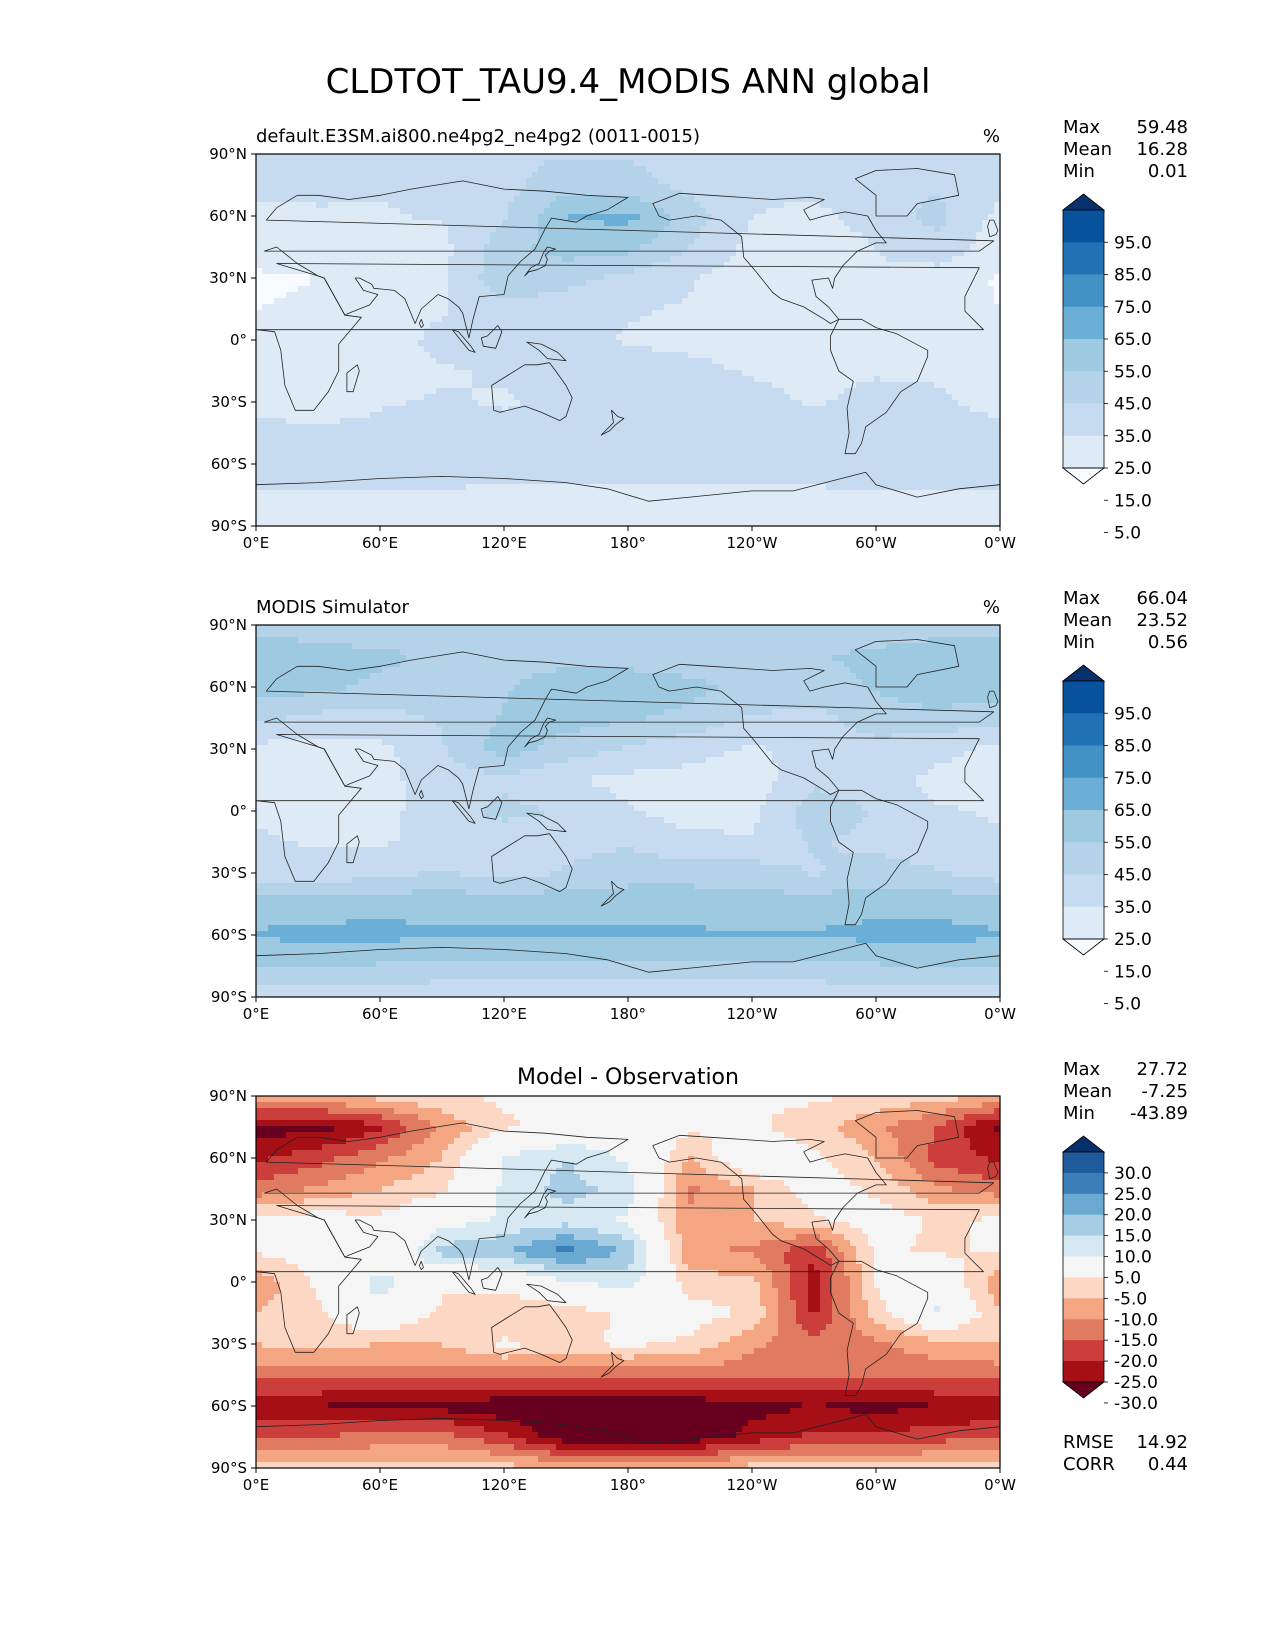 Image resolution: width=1275 pixels, height=1650 pixels. Describe the element at coordinates (628, 82) in the screenshot. I see `page-title: CLDTOT_TAU9.4_MODIS ANN global` at that location.